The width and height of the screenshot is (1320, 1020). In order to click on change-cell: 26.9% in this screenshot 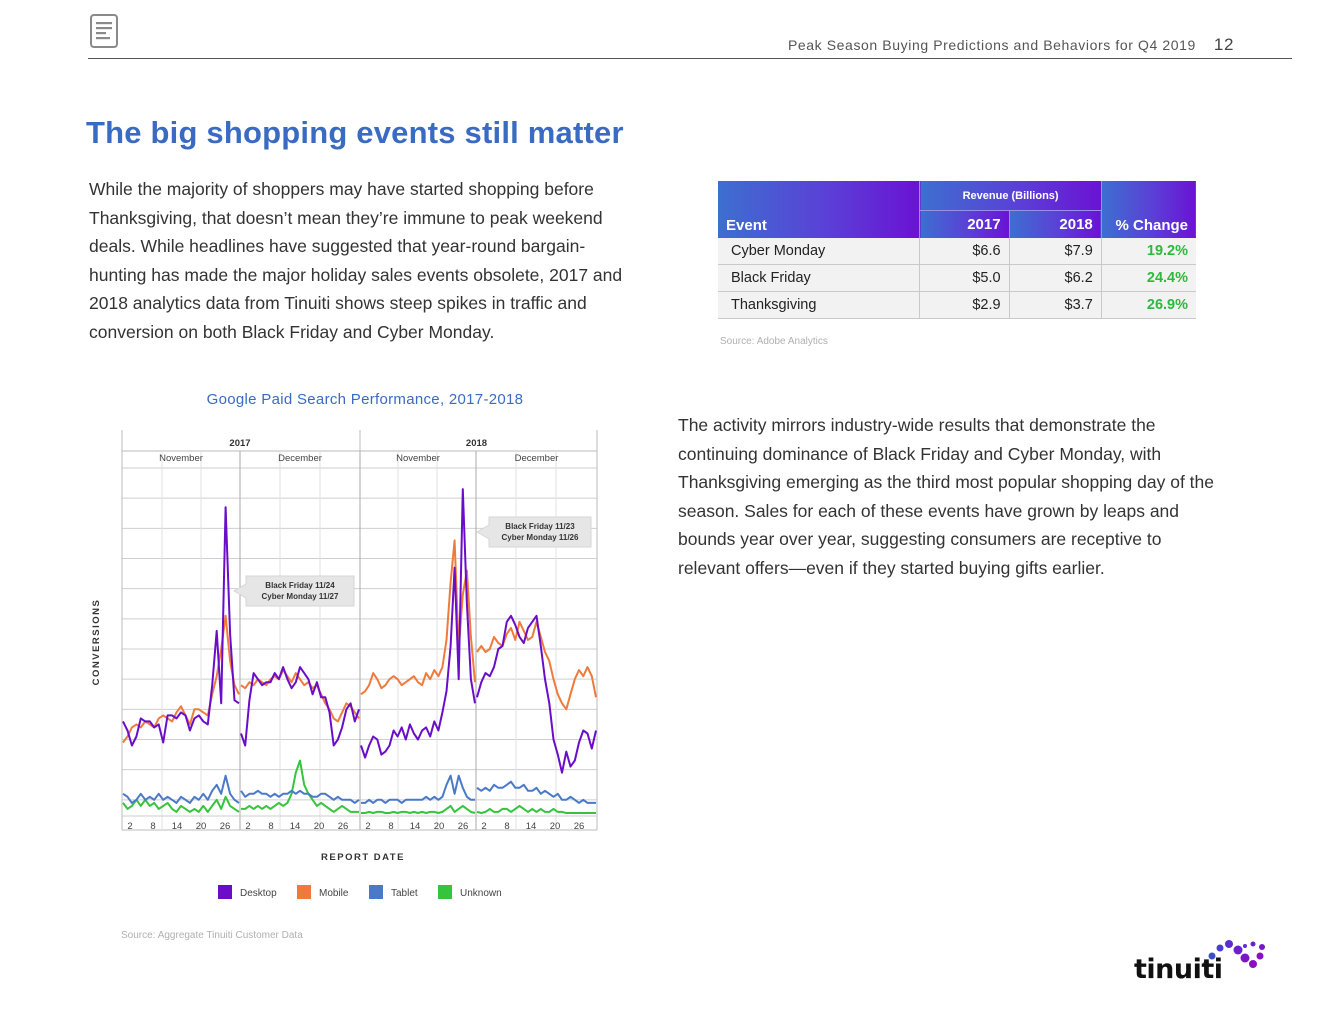, I will do `click(1148, 305)`.